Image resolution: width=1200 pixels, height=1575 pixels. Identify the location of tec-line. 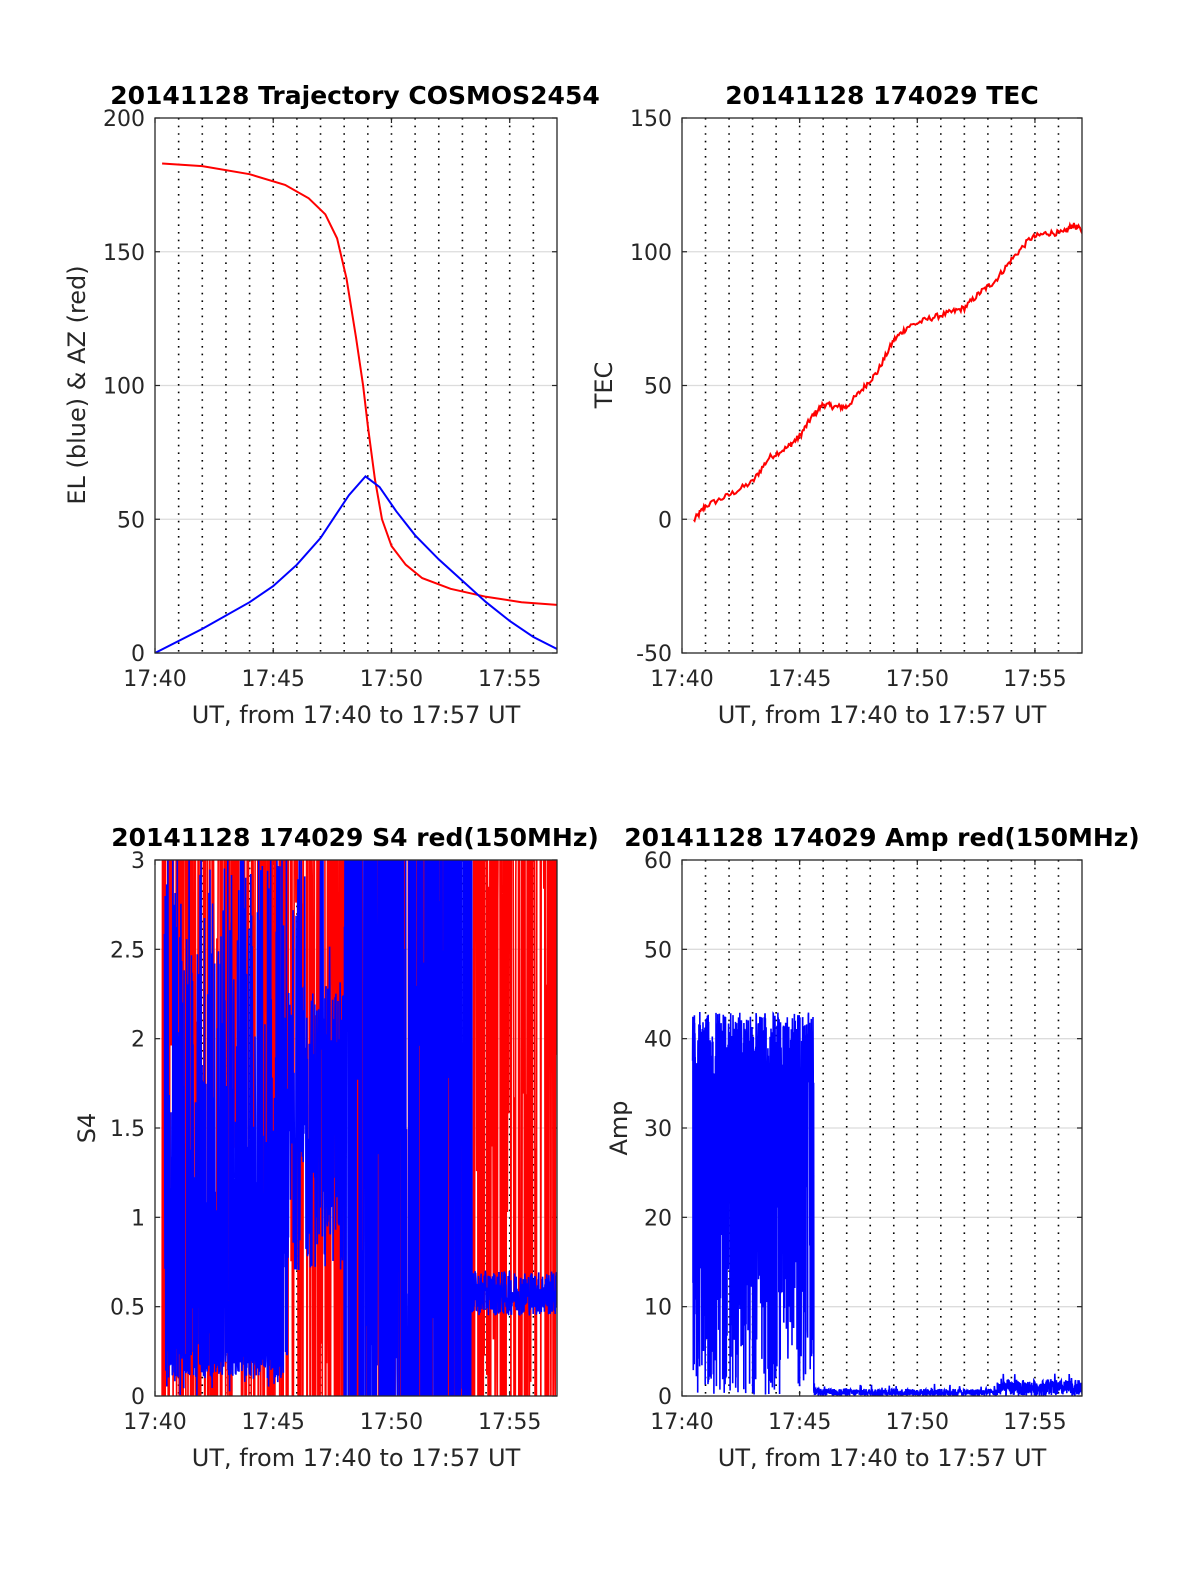
(887, 372).